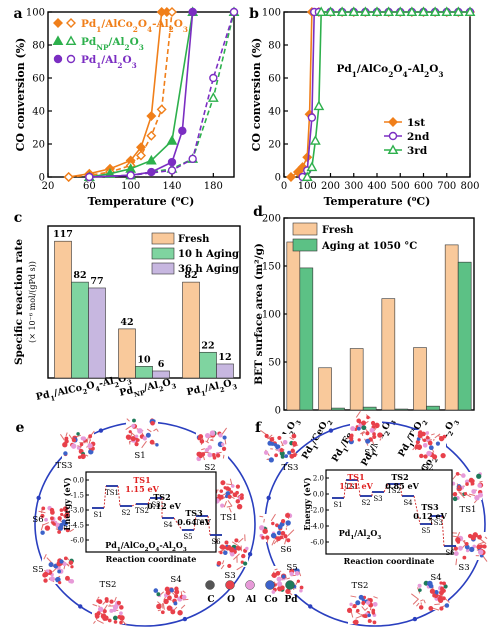  I want to click on x-tick-label: 300, so click(353, 186).